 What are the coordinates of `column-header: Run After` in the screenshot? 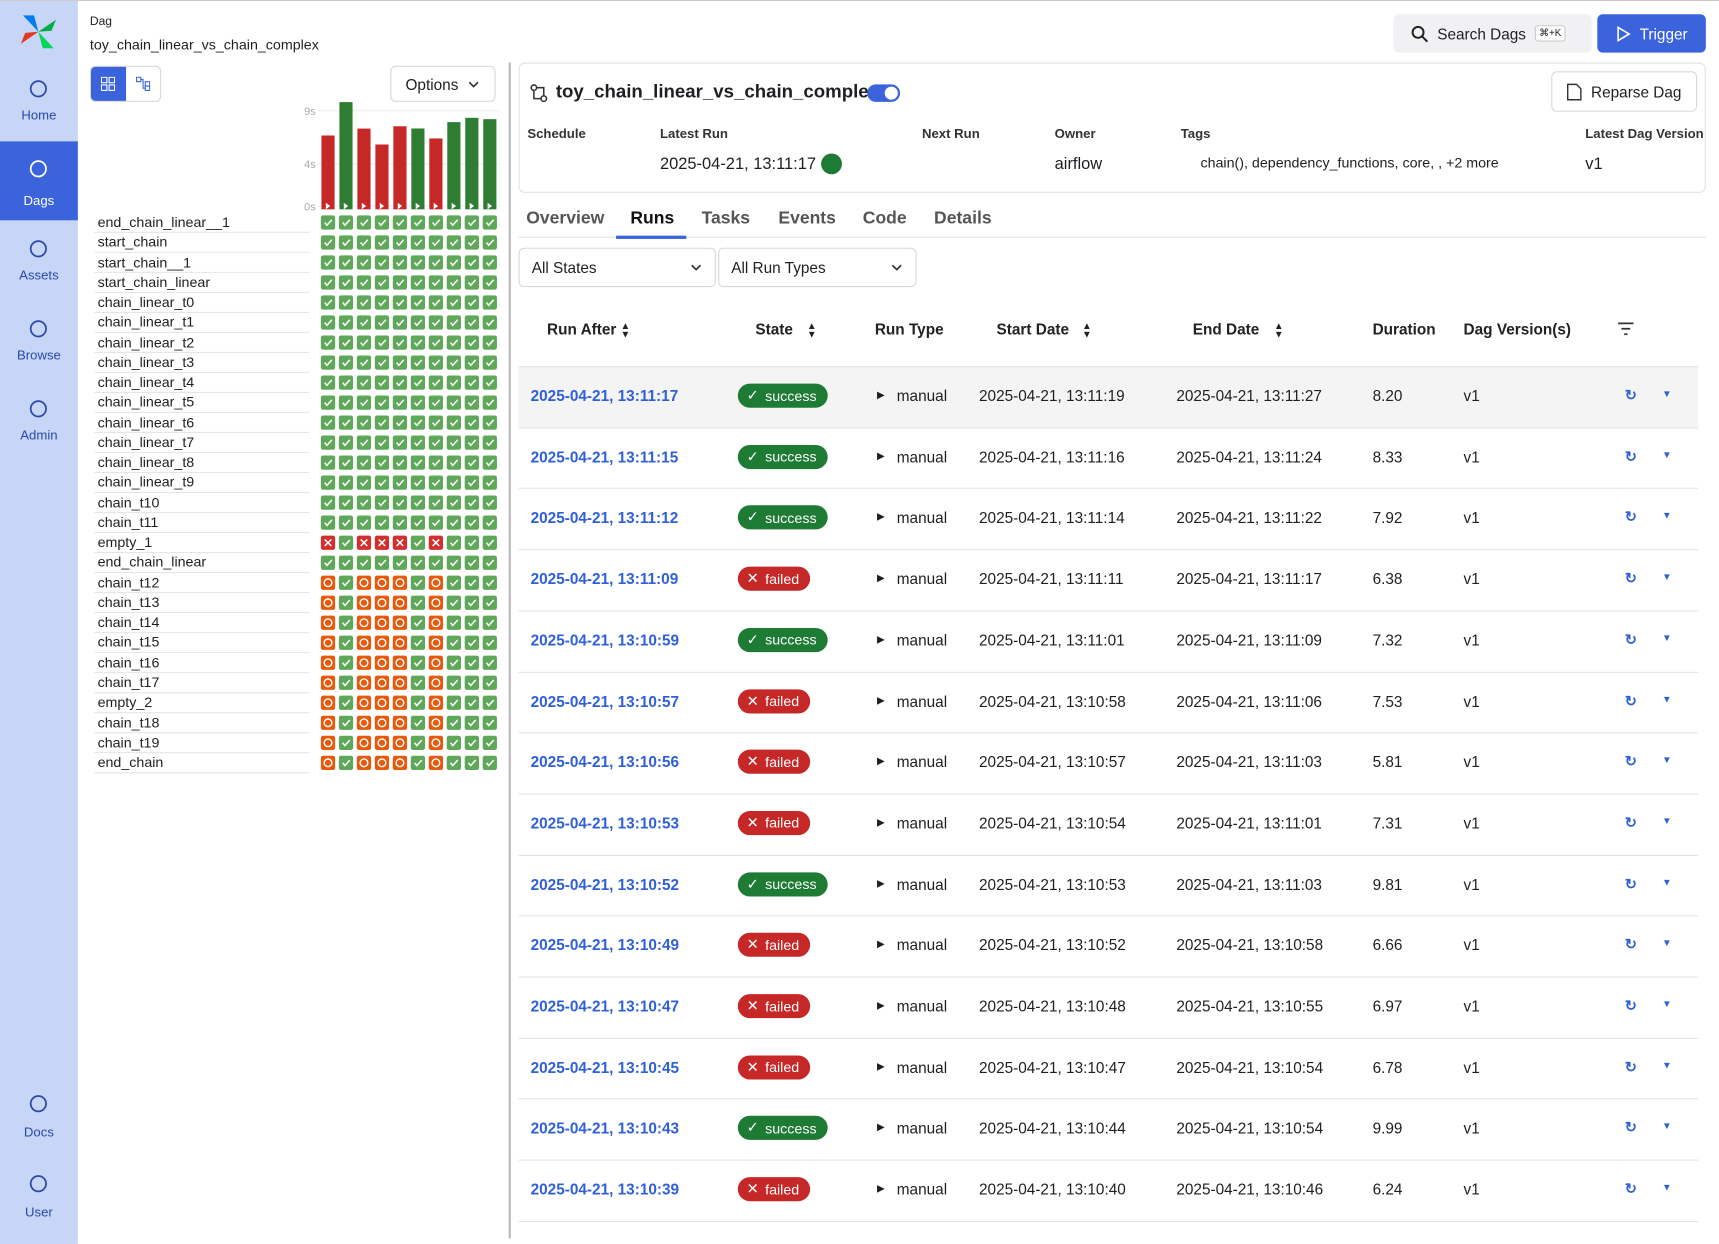 It's located at (581, 329).